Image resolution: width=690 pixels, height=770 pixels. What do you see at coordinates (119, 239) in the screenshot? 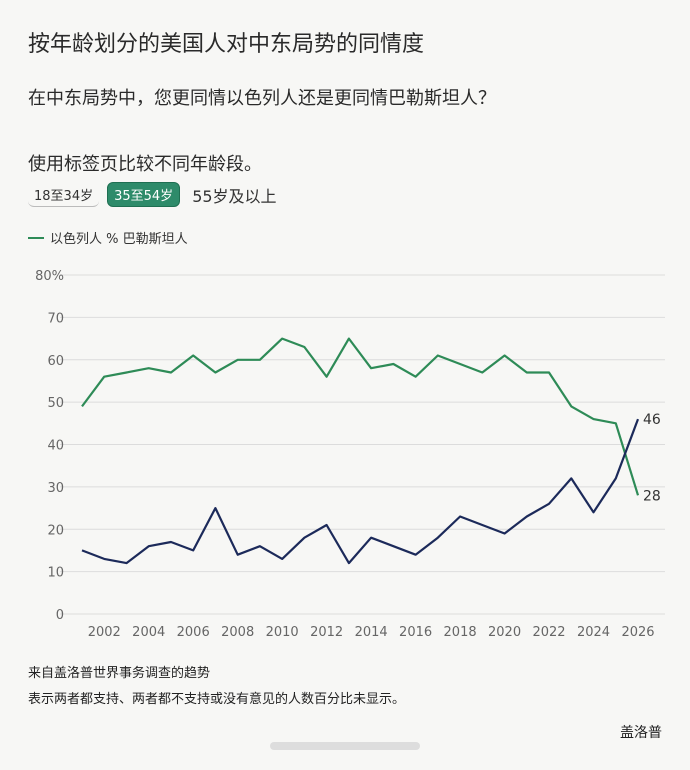
I see `legend-text: 以色列人 % 巴勒斯坦人` at bounding box center [119, 239].